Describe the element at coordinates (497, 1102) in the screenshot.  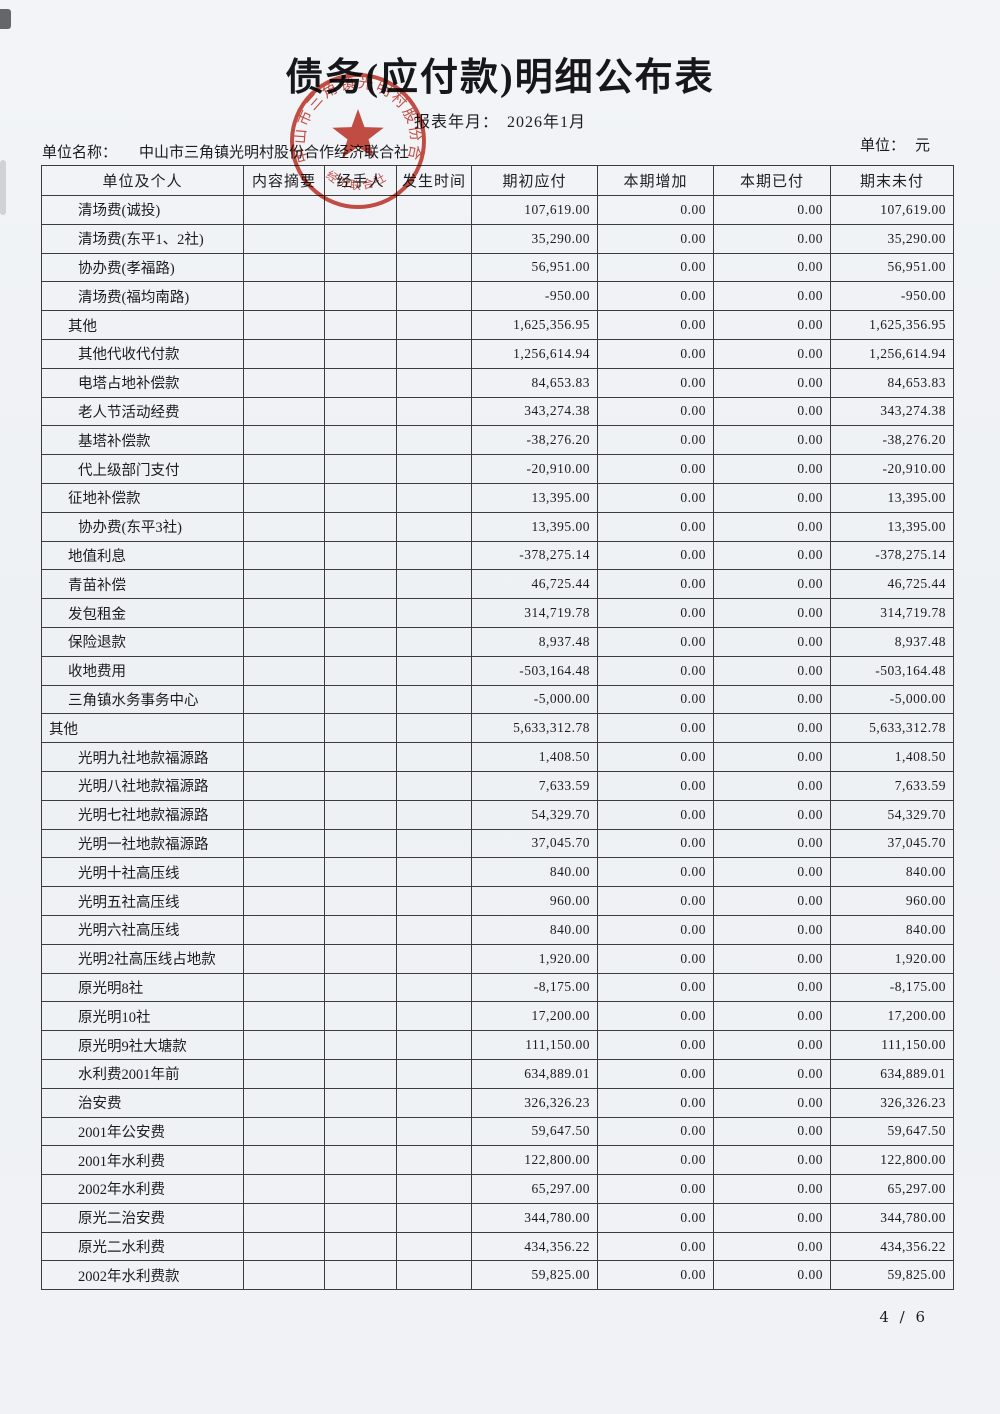
I see `table-row: 治安费 326,326.23 0.00 0.00 326,326.23` at that location.